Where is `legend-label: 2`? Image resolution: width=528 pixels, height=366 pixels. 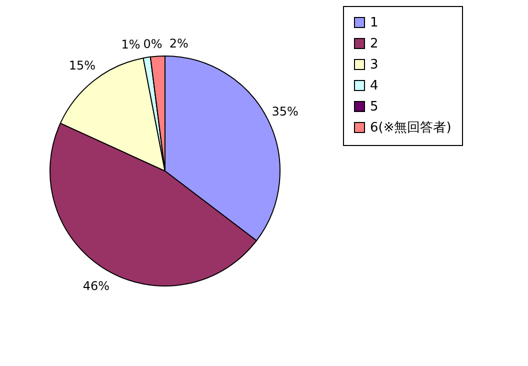
legend-label: 2 is located at coordinates (374, 44).